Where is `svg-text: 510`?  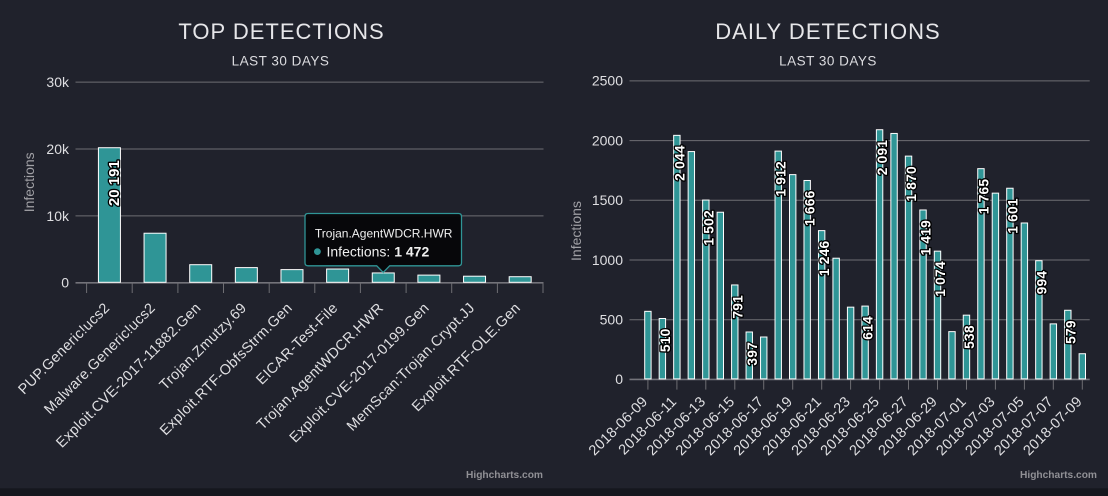
svg-text: 510 is located at coordinates (665, 340).